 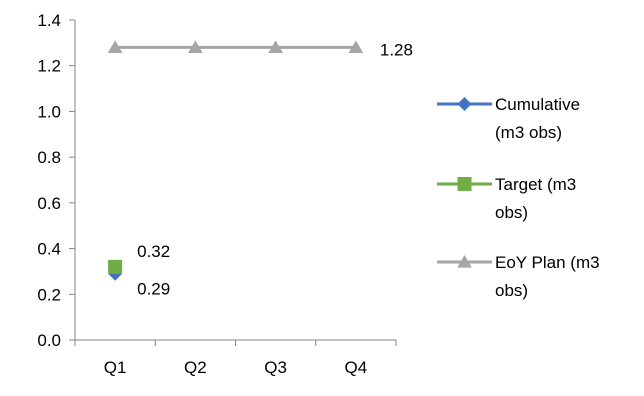 I want to click on legend-entry-0: Cumulative (m3 obs), so click(x=508, y=118).